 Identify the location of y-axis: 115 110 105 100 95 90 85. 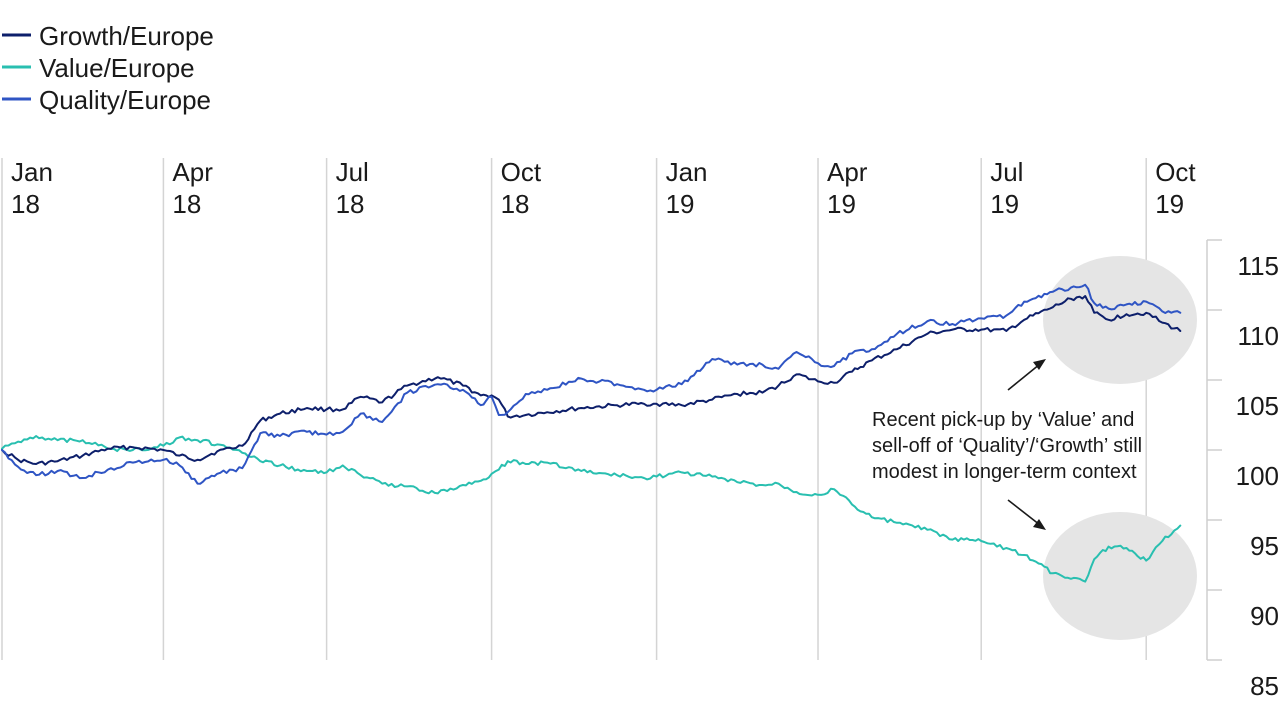
(1242, 470).